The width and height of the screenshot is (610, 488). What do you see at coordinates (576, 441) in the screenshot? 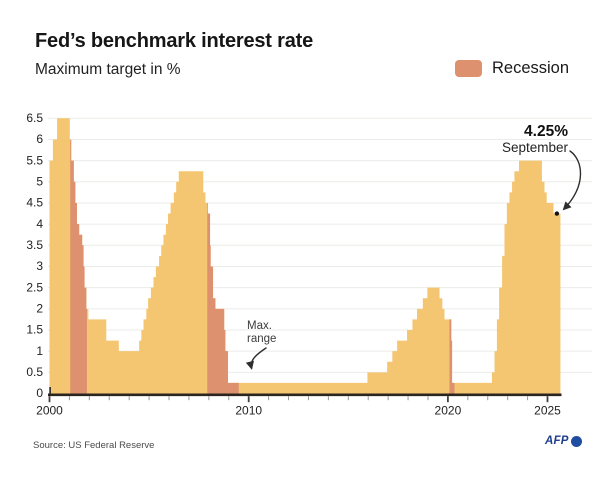
I see `afp-globe-icon` at bounding box center [576, 441].